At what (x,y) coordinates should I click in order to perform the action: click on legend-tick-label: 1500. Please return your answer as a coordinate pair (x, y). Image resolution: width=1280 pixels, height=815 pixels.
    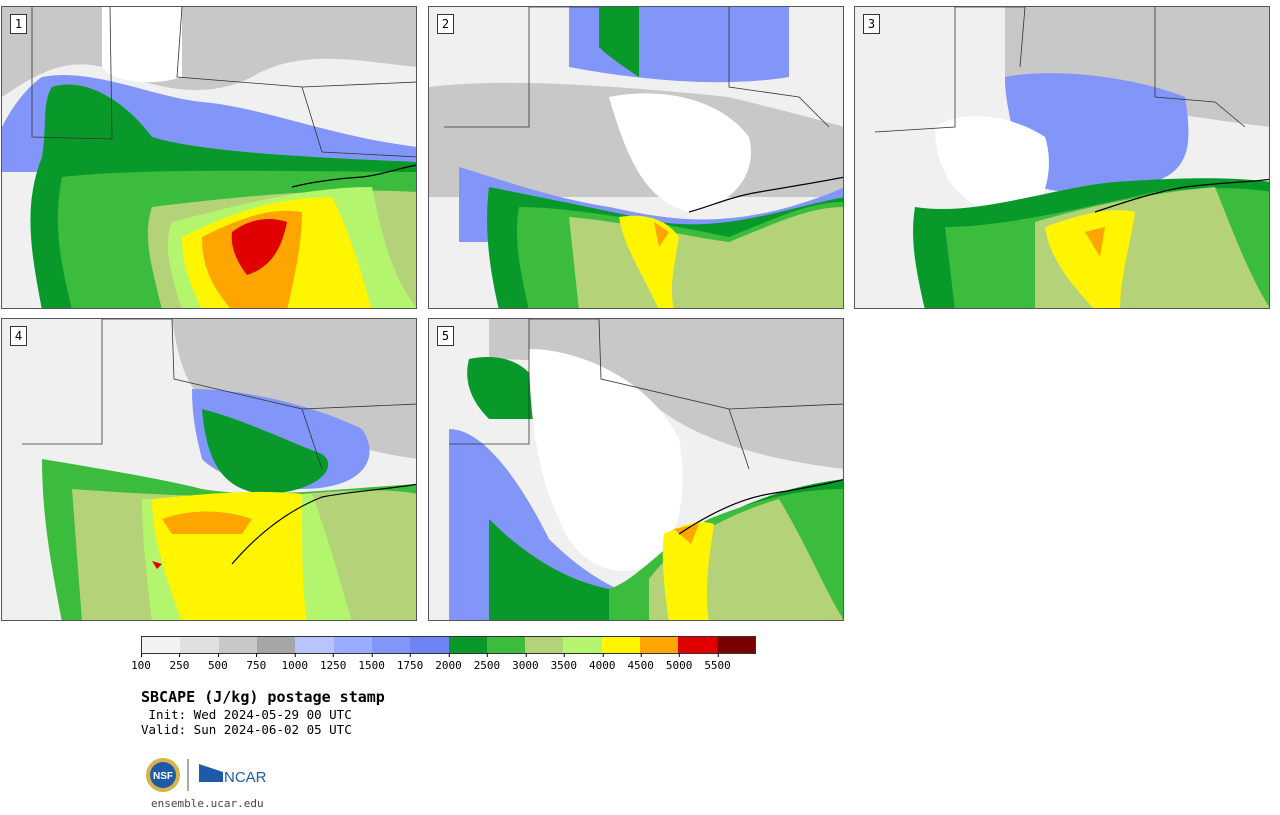
    Looking at the image, I should click on (371, 662).